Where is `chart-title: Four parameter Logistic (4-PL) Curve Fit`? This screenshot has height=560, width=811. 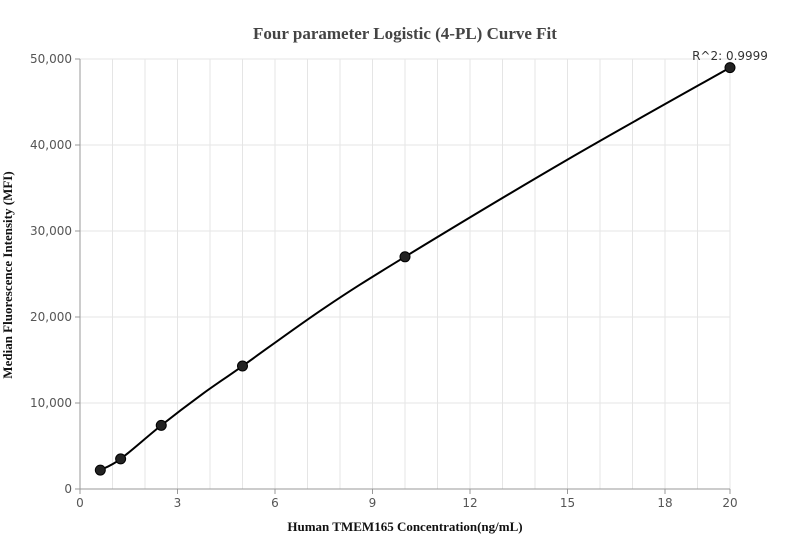
chart-title: Four parameter Logistic (4-PL) Curve Fit is located at coordinates (405, 33).